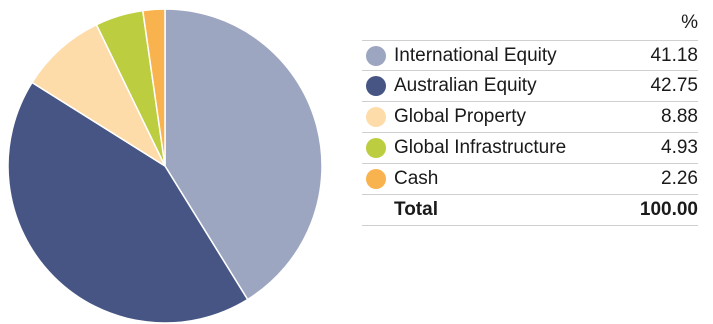 The image size is (713, 324). What do you see at coordinates (416, 209) in the screenshot?
I see `total-label: Total` at bounding box center [416, 209].